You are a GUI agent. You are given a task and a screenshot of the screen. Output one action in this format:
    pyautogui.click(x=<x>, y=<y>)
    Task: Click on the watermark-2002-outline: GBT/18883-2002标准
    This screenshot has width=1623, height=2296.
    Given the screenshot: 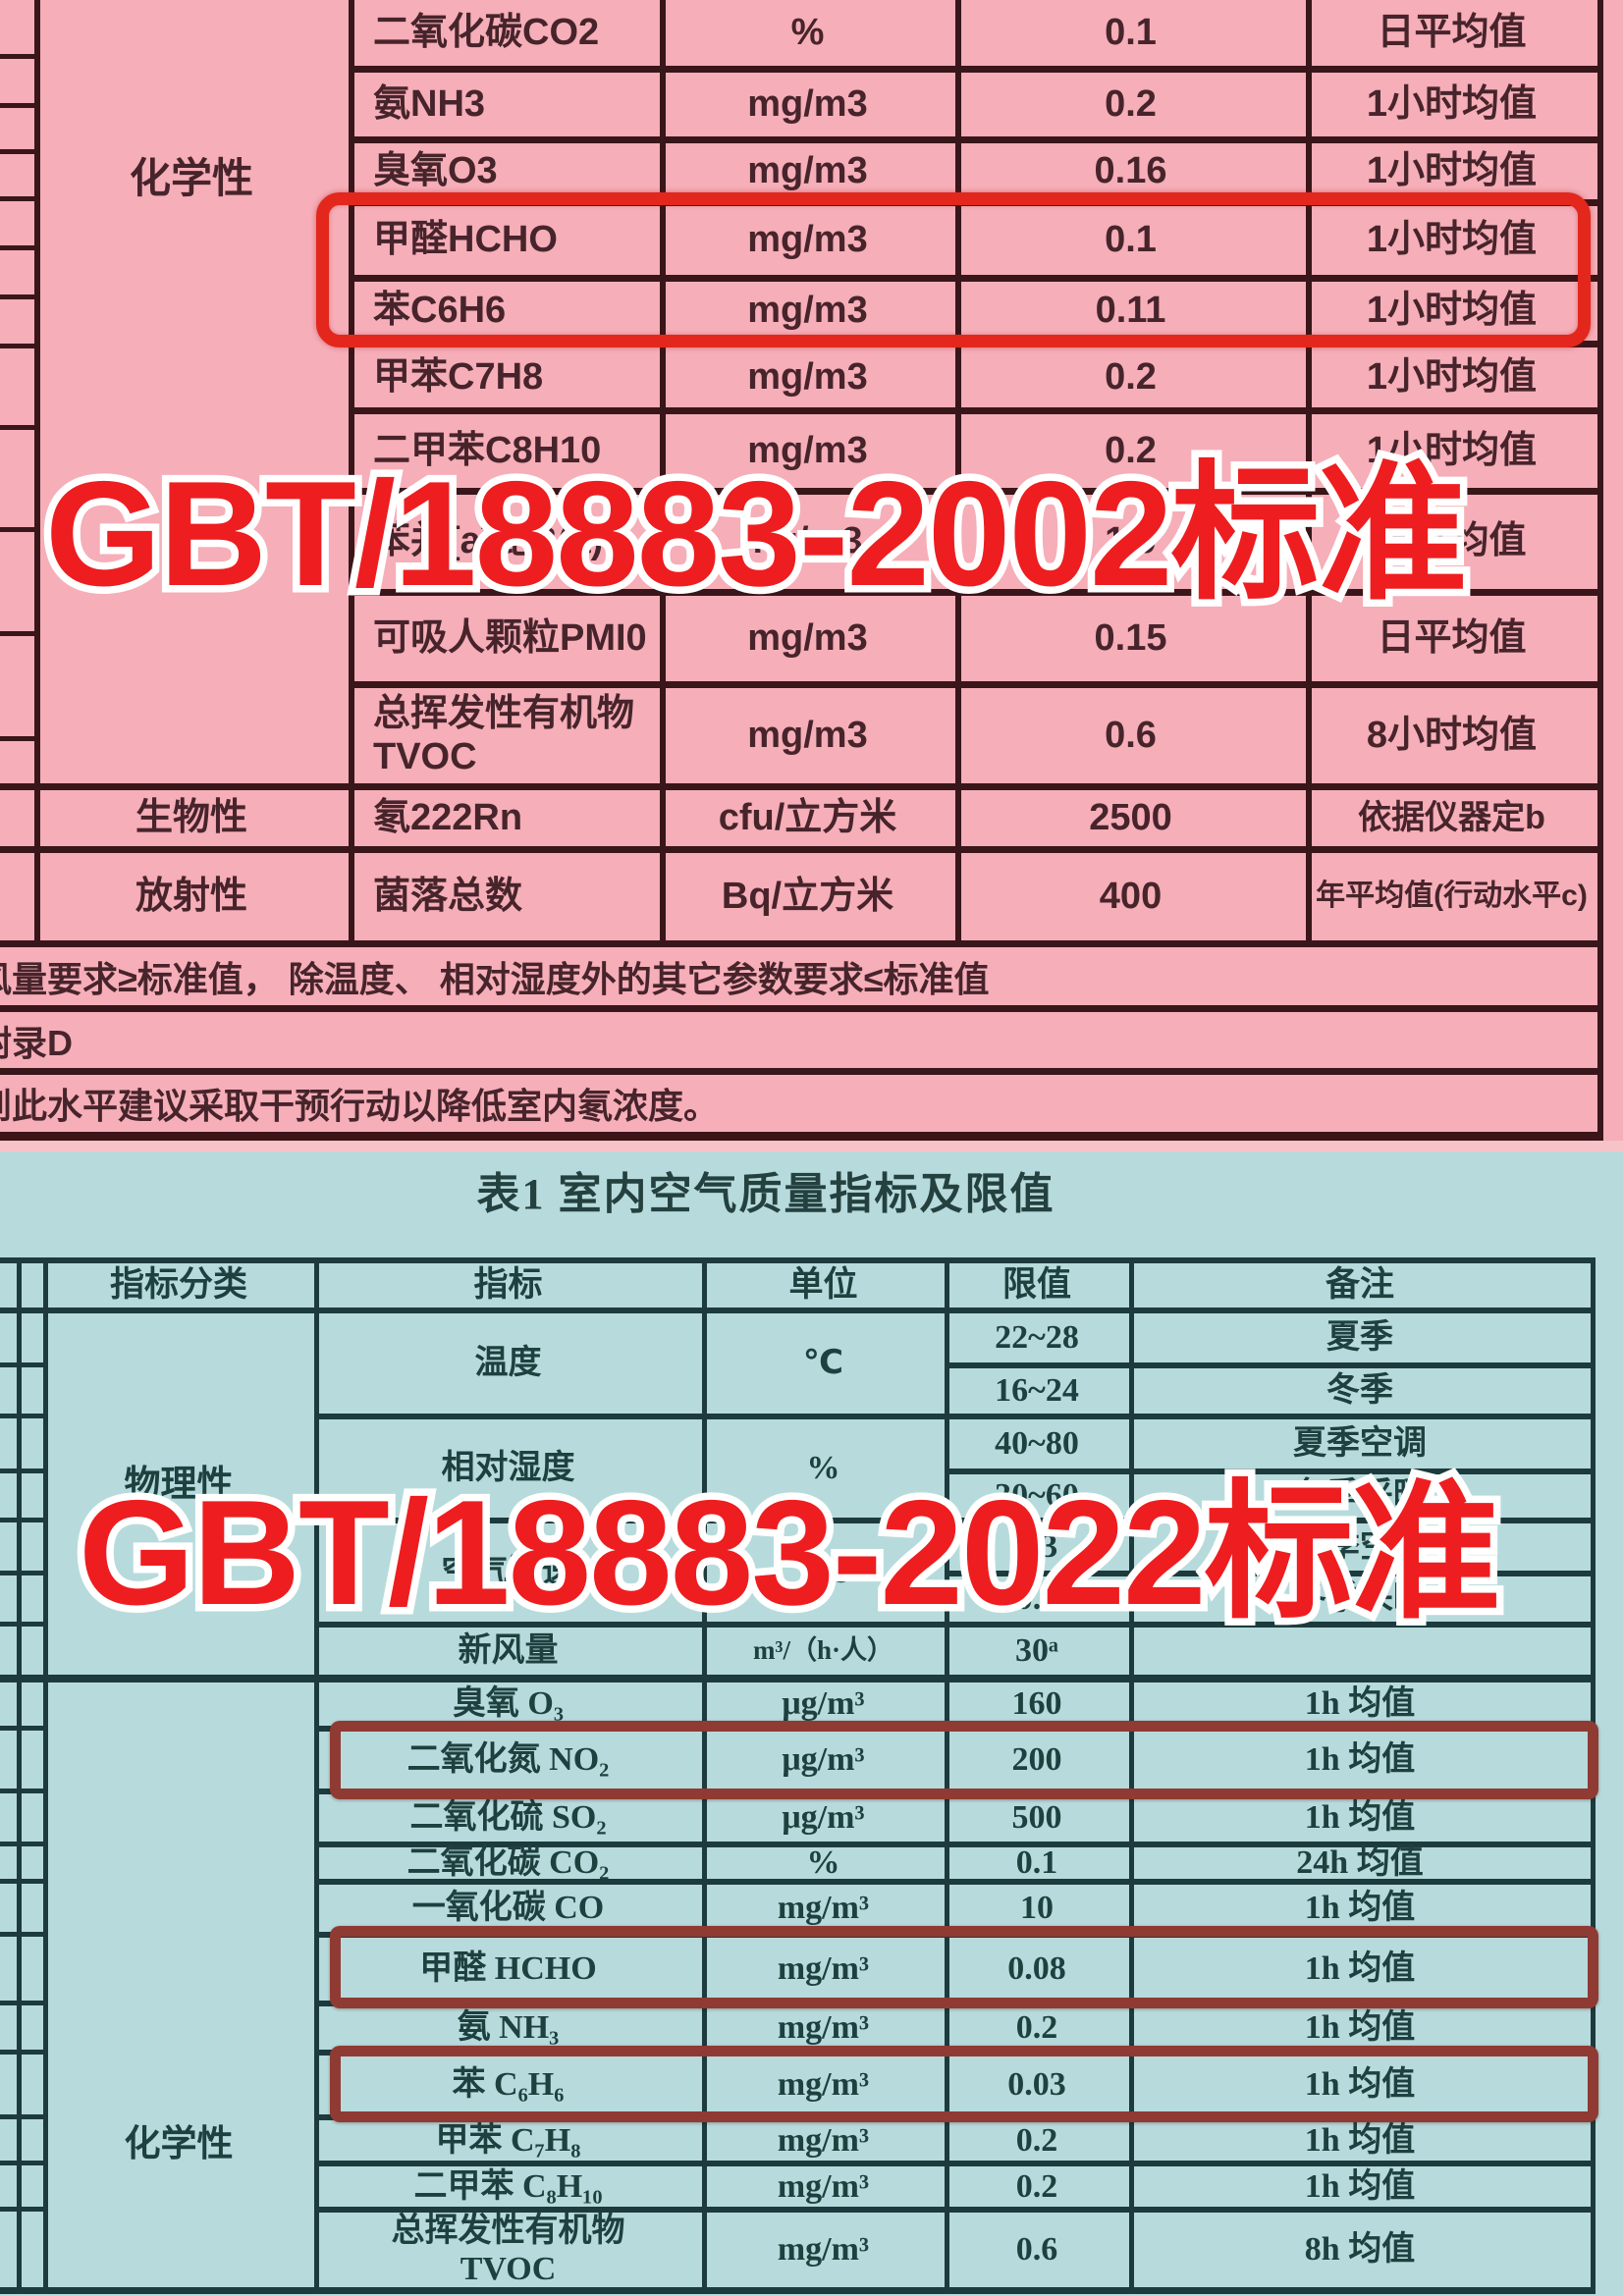 What is the action you would take?
    pyautogui.click(x=757, y=534)
    